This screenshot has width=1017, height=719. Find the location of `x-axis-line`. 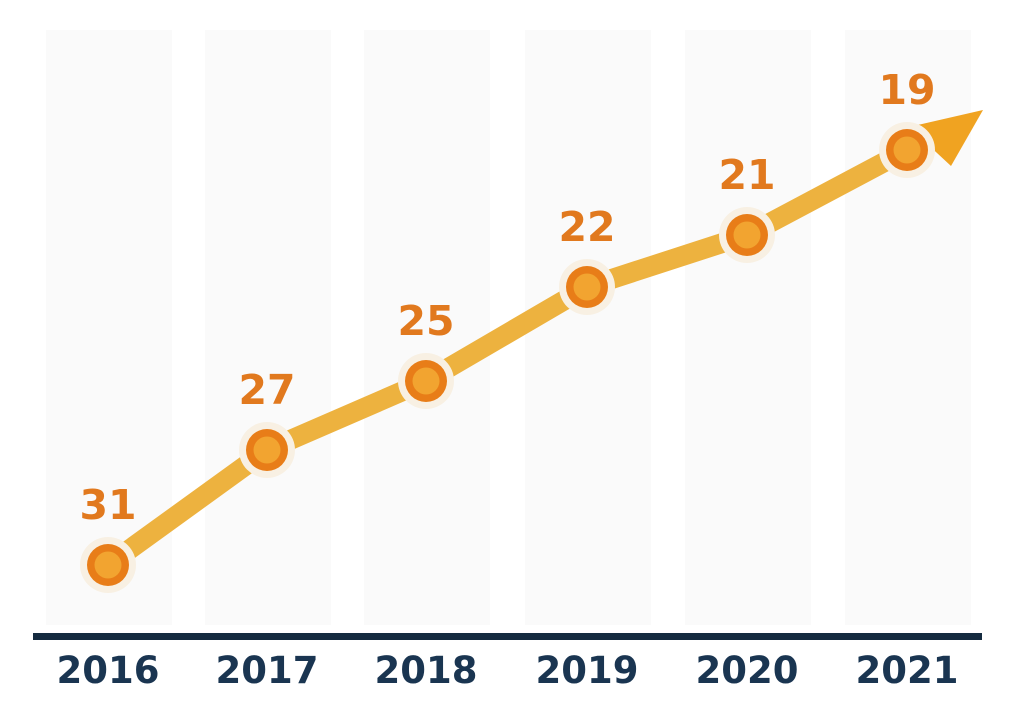

x-axis-line is located at coordinates (507, 636).